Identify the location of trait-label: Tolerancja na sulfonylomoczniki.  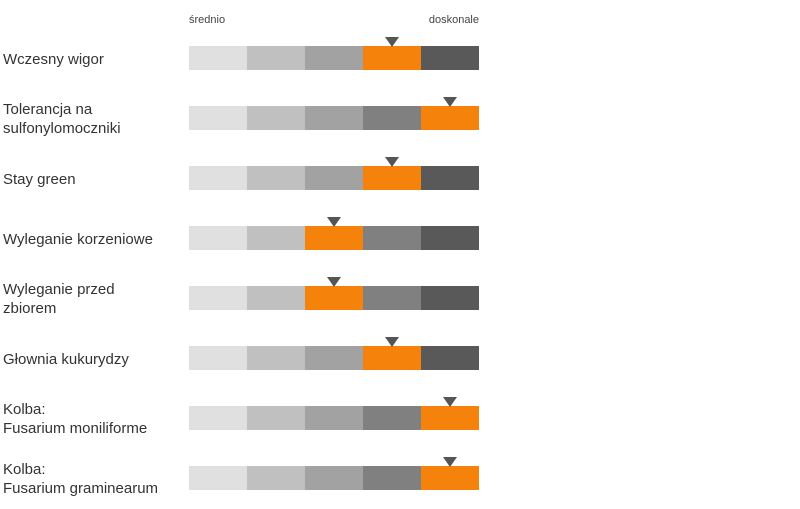
(62, 119).